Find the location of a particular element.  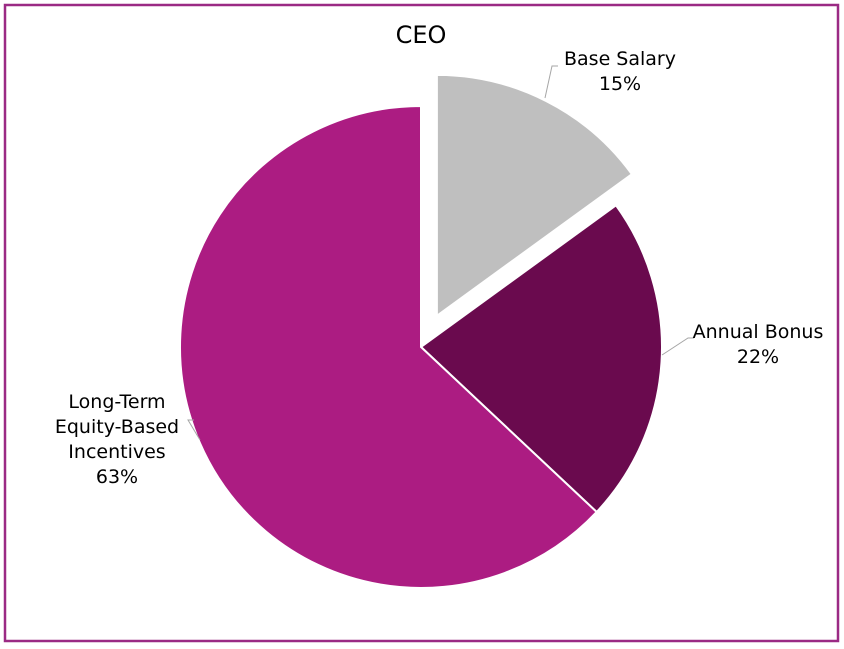

data-label: Base Salary 15% is located at coordinates (620, 72).